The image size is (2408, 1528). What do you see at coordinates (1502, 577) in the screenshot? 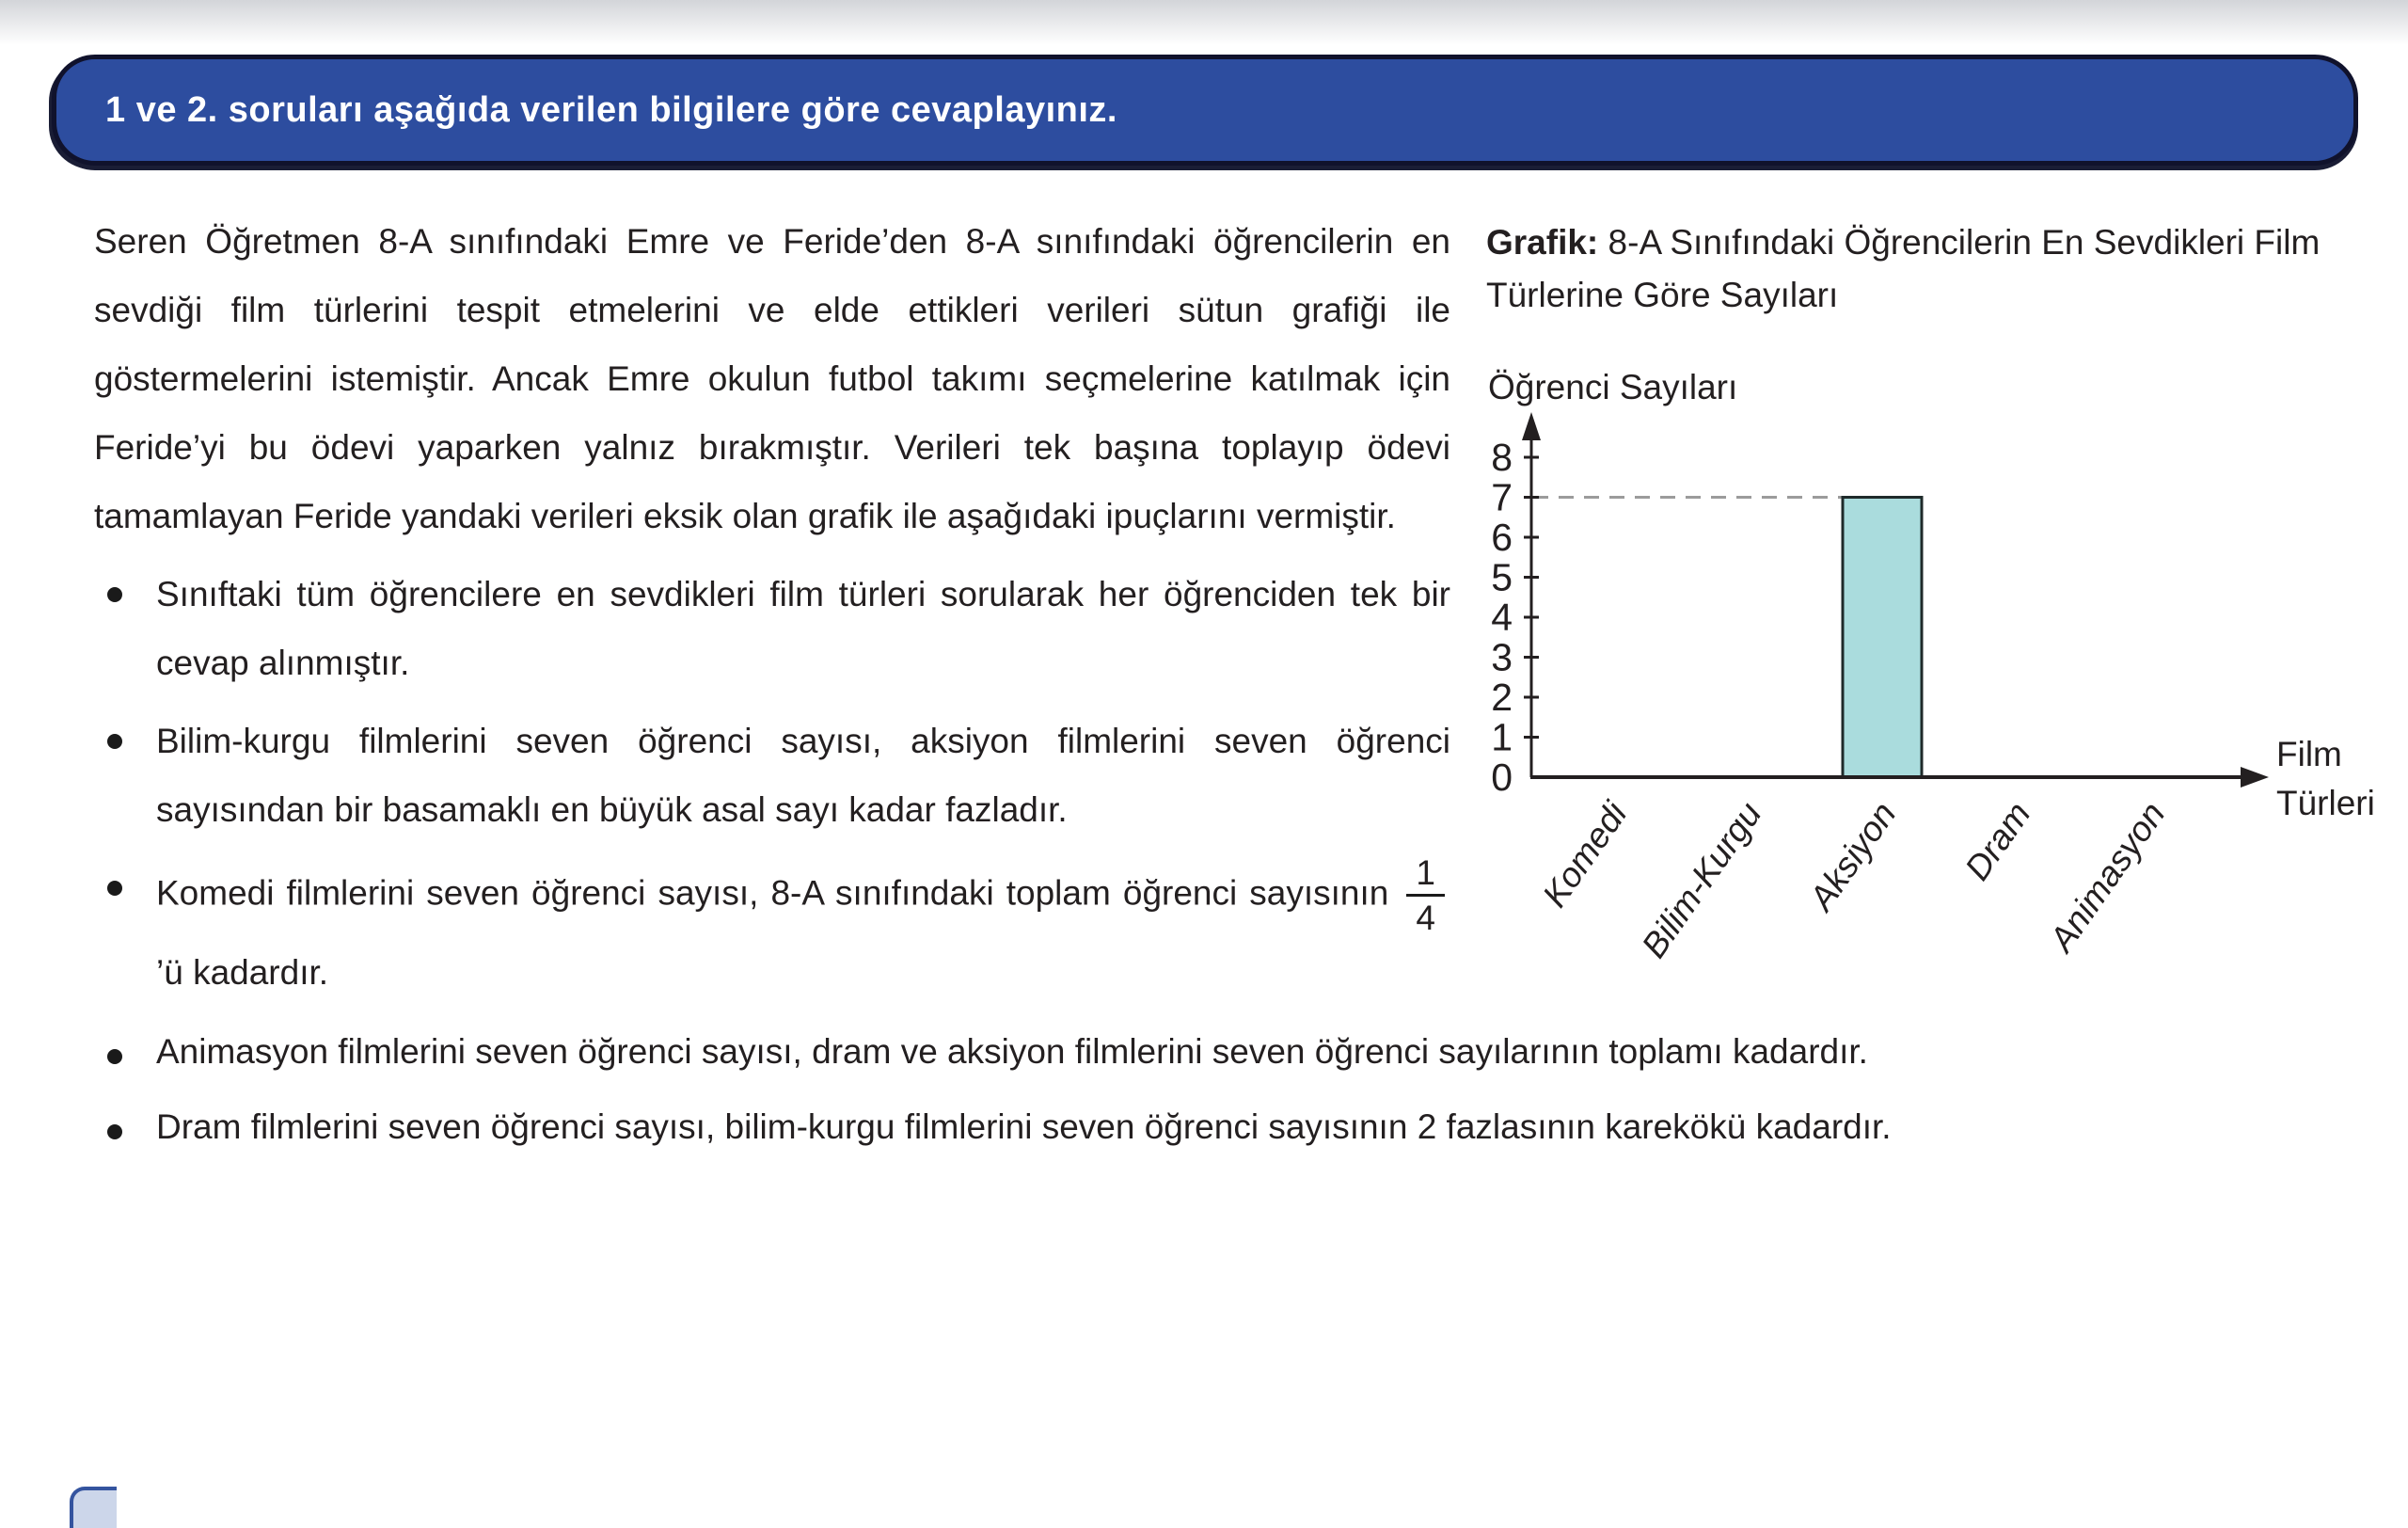
I see `y-tick-label: 5` at bounding box center [1502, 577].